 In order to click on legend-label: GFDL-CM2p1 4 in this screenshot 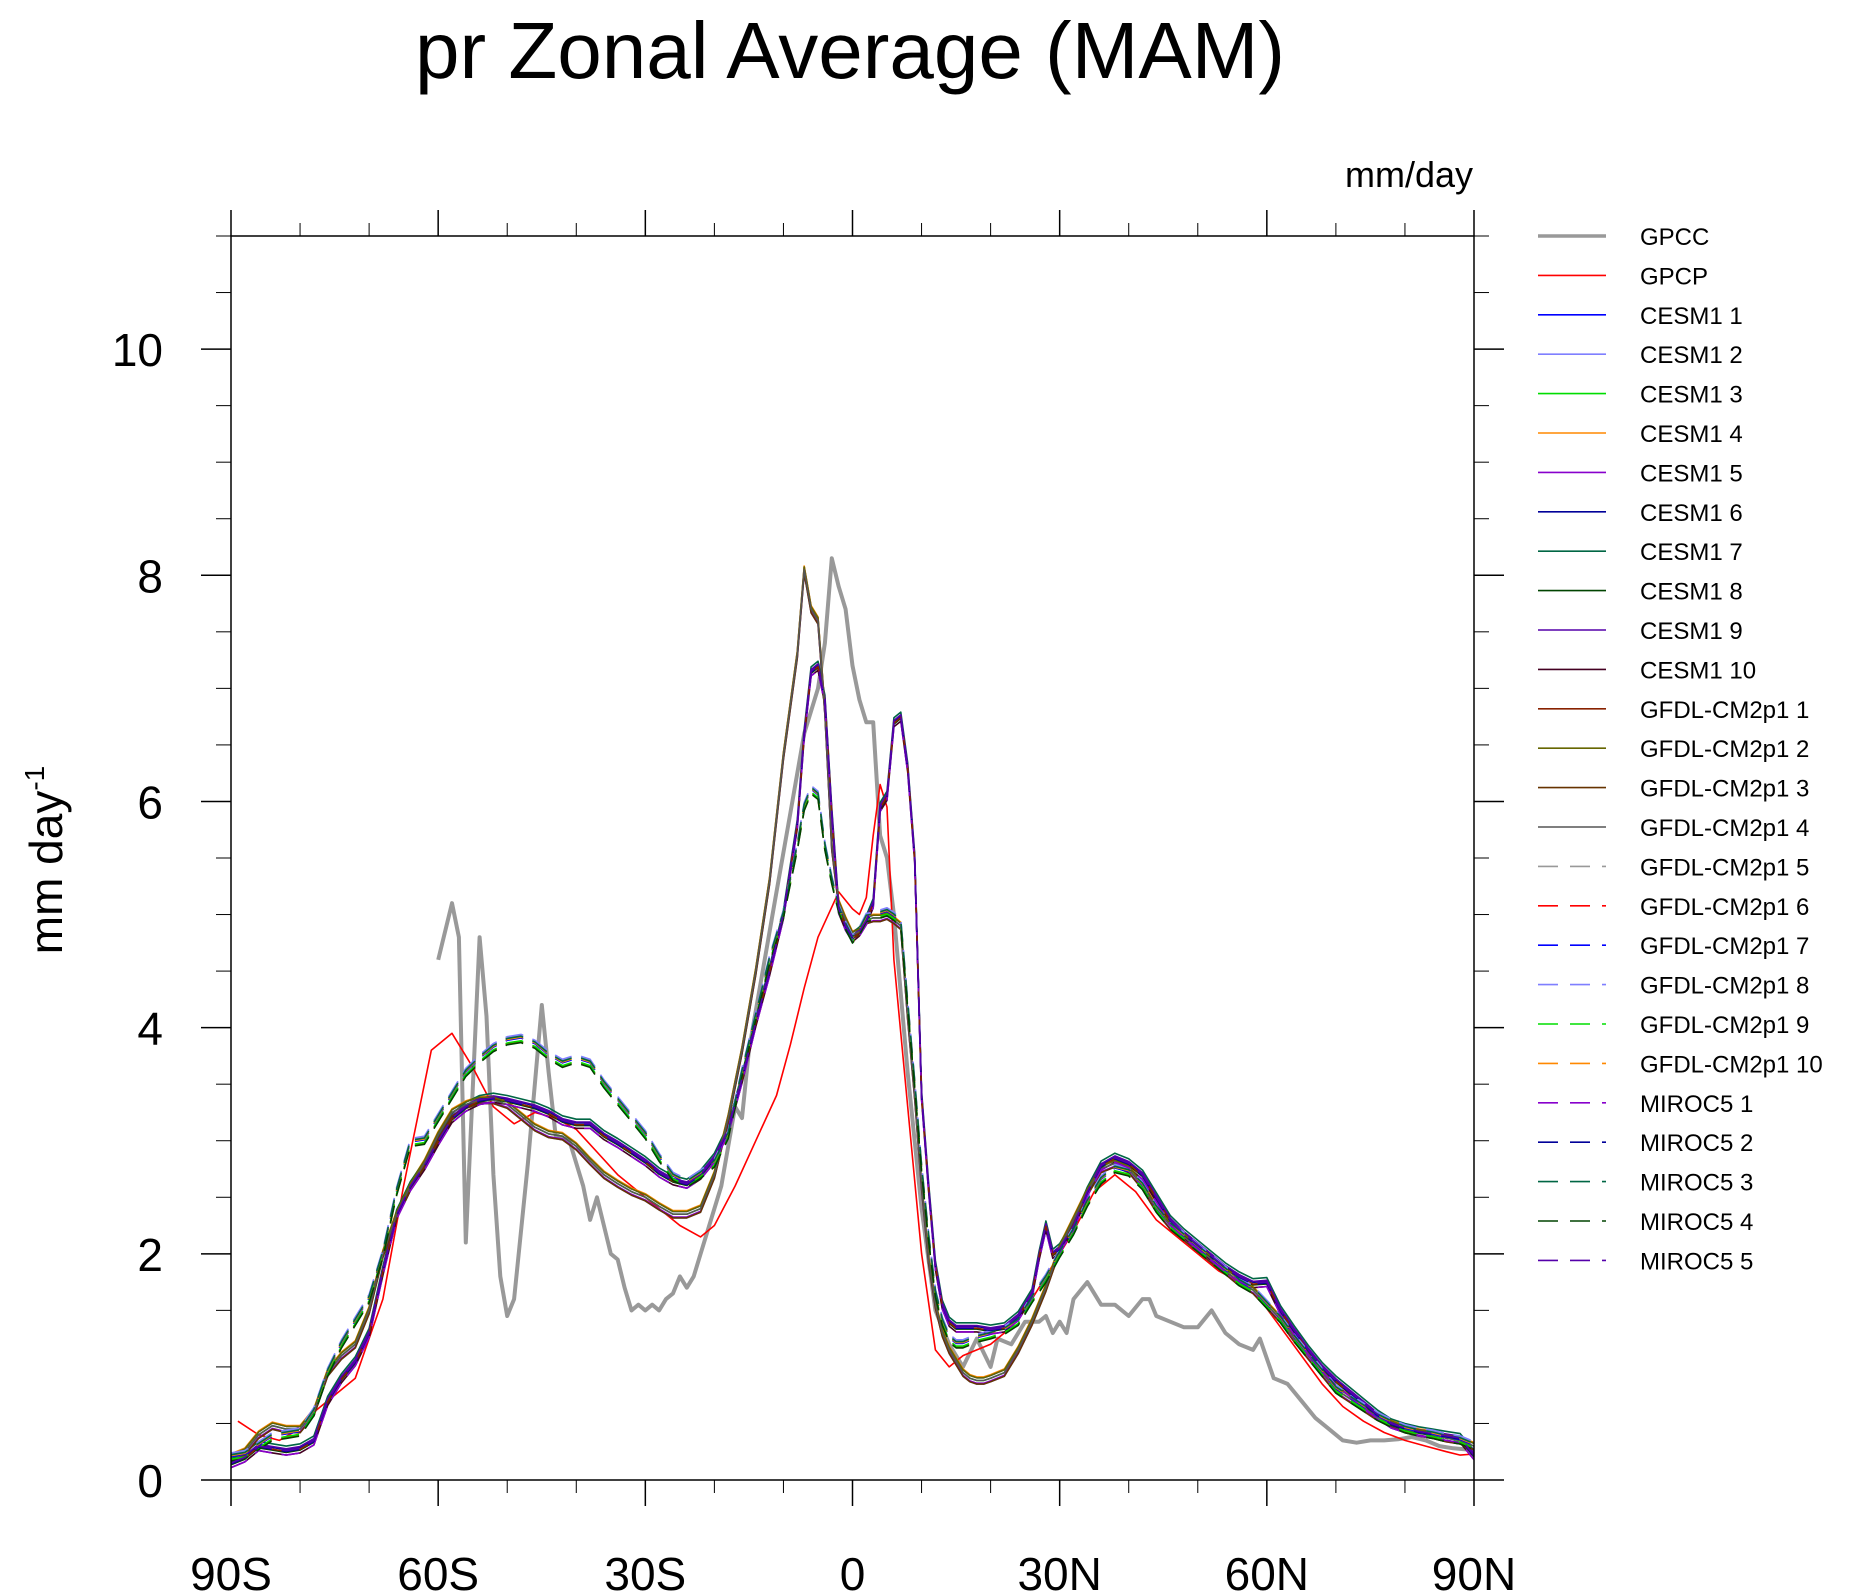, I will do `click(1724, 828)`.